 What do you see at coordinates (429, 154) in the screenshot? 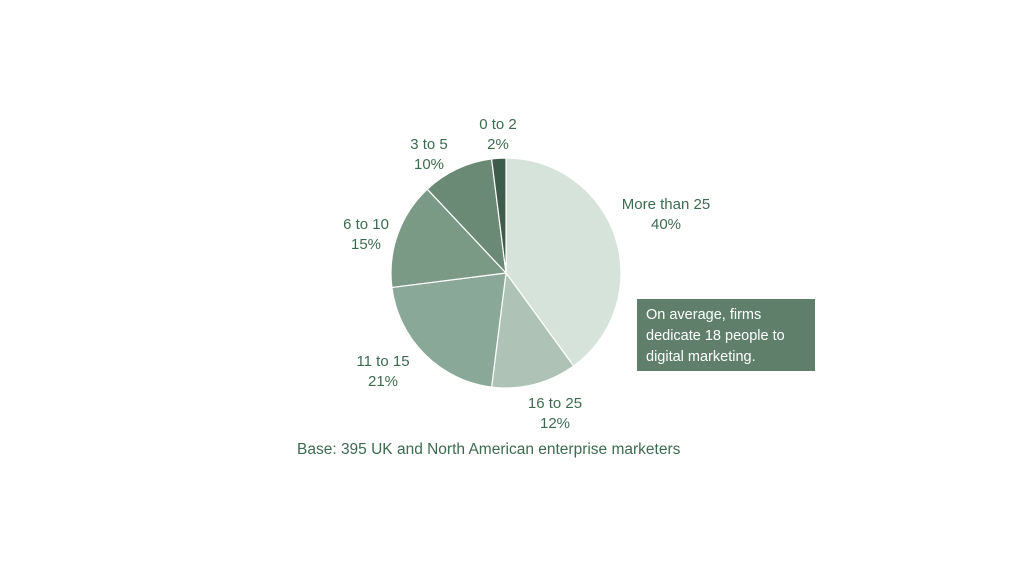
I see `slice-label: 3 to 5 10%` at bounding box center [429, 154].